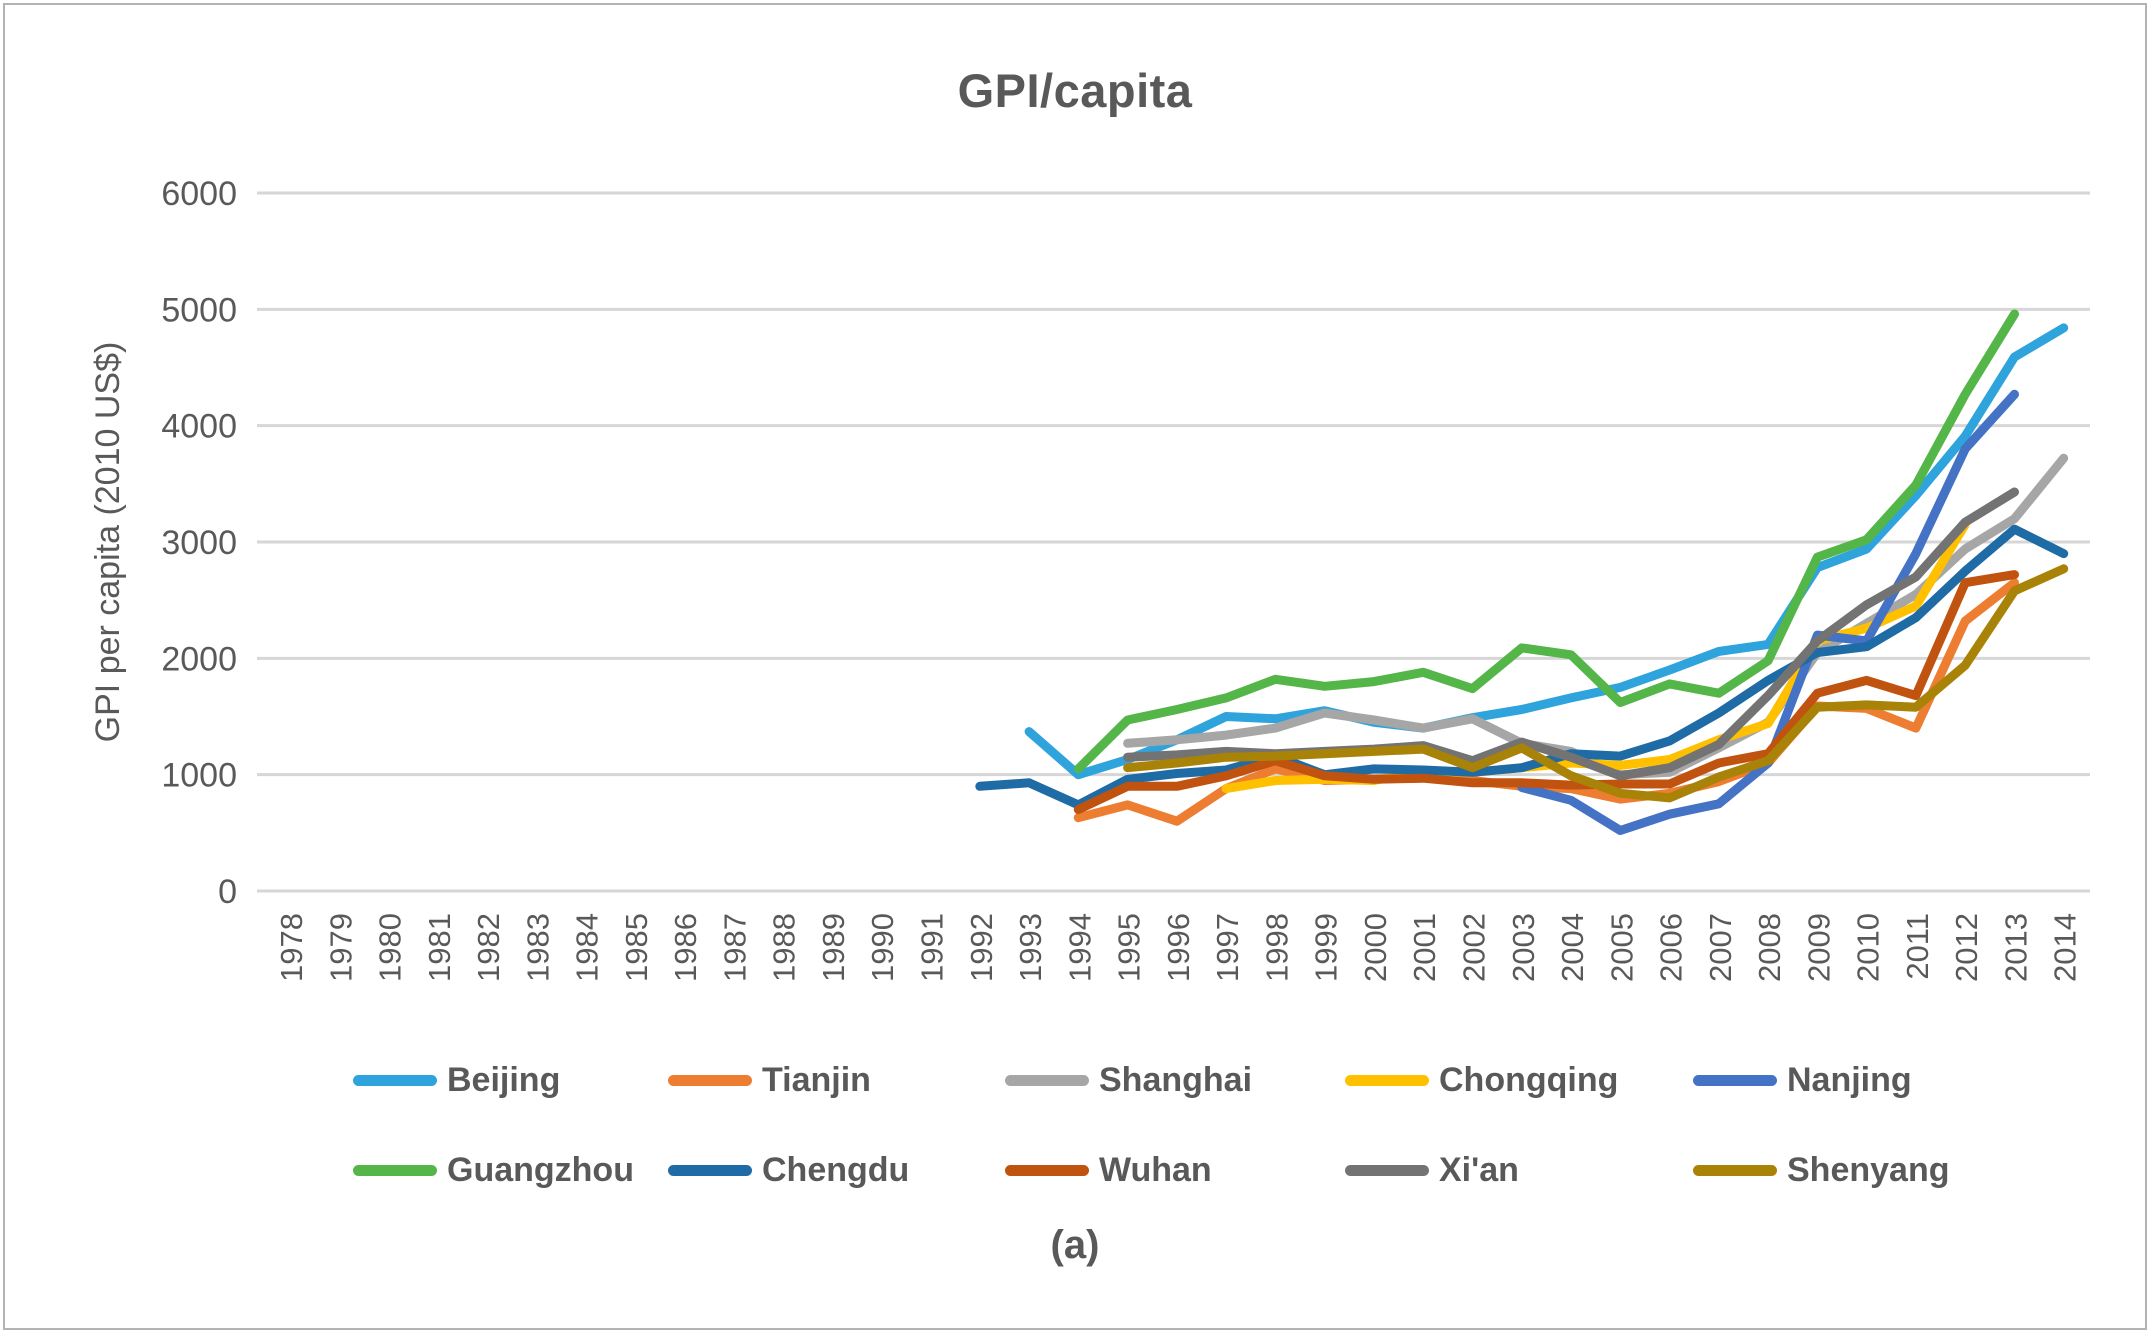 Image resolution: width=2150 pixels, height=1338 pixels. What do you see at coordinates (932, 947) in the screenshot?
I see `x-tick-label-1991: 1991` at bounding box center [932, 947].